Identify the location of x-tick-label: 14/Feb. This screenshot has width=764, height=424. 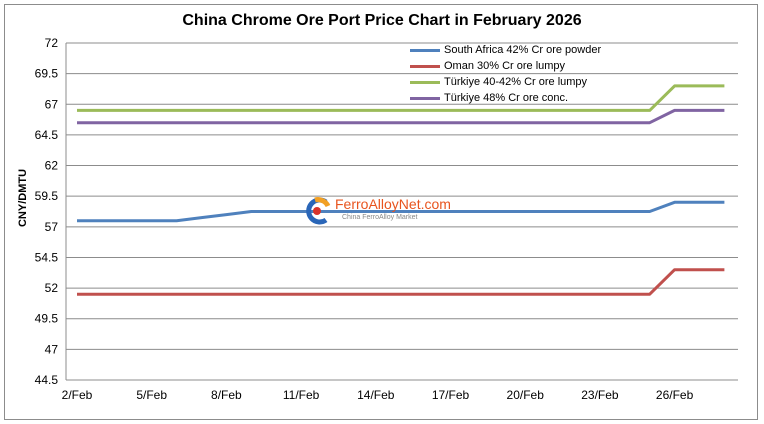
(376, 395).